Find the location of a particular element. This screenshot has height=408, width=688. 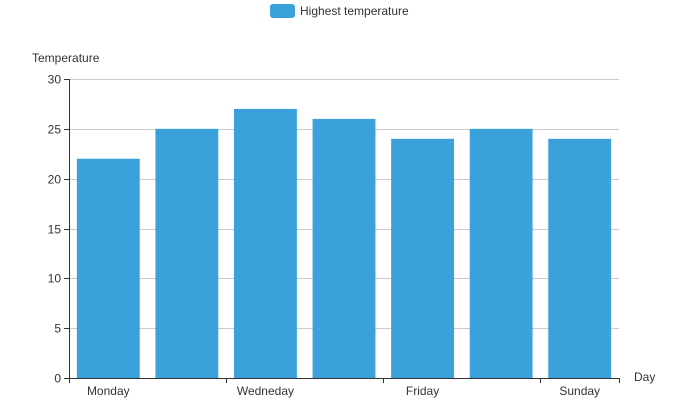

bar-monday is located at coordinates (108, 268).